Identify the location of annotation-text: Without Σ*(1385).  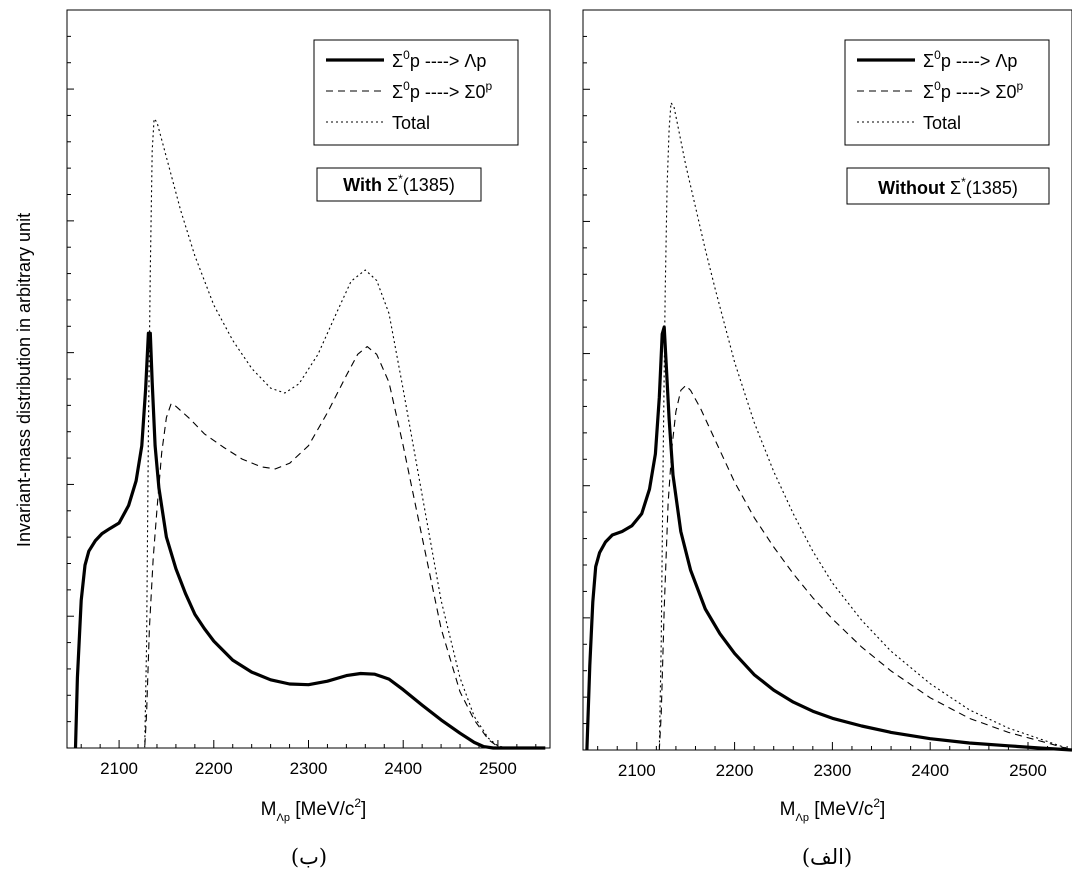
(948, 186).